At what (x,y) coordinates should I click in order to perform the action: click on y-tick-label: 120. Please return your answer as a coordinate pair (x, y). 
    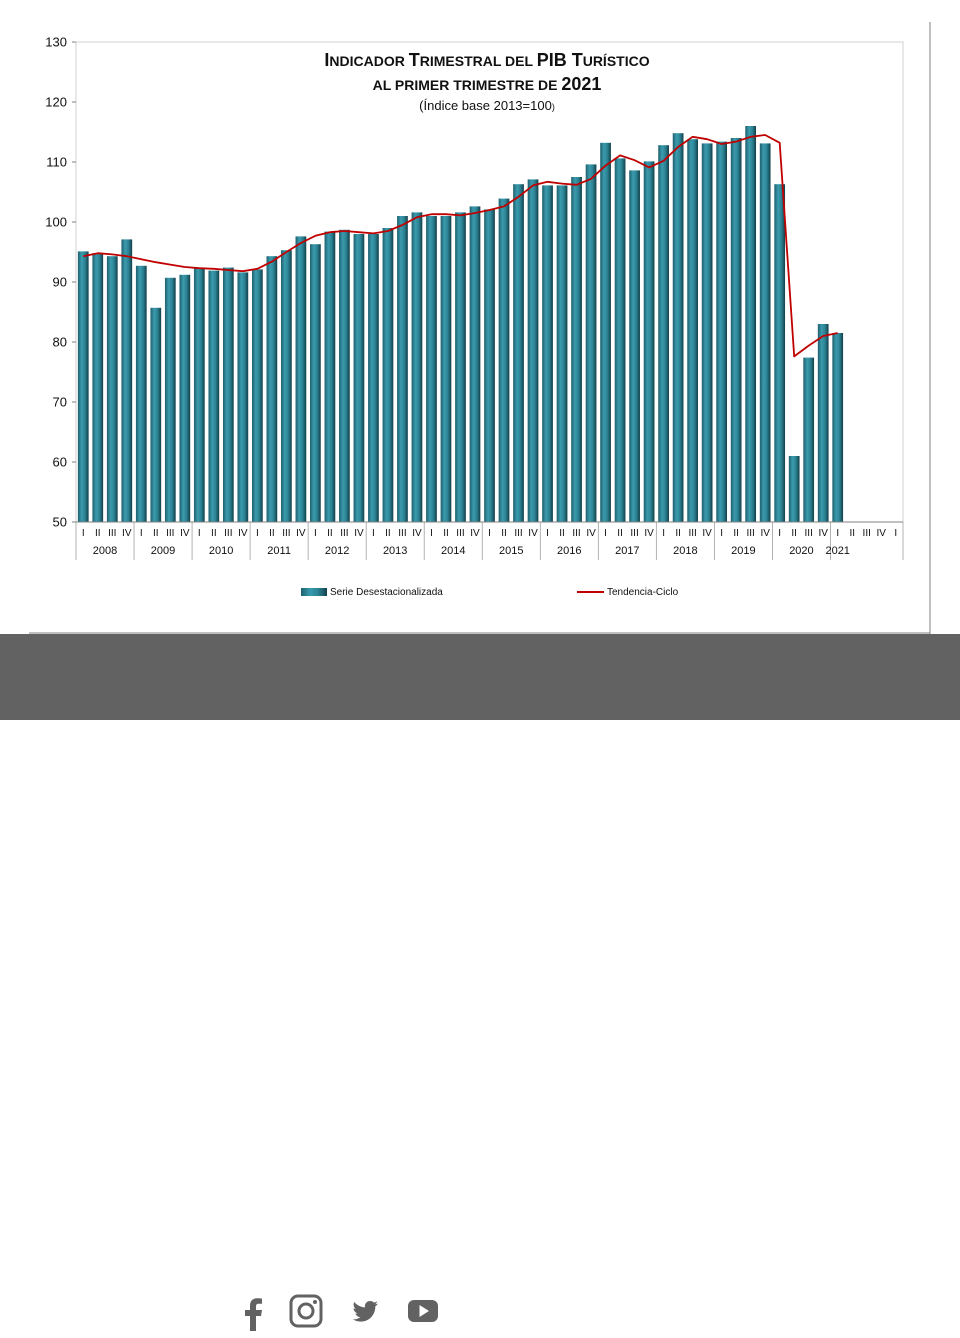
    Looking at the image, I should click on (56, 102).